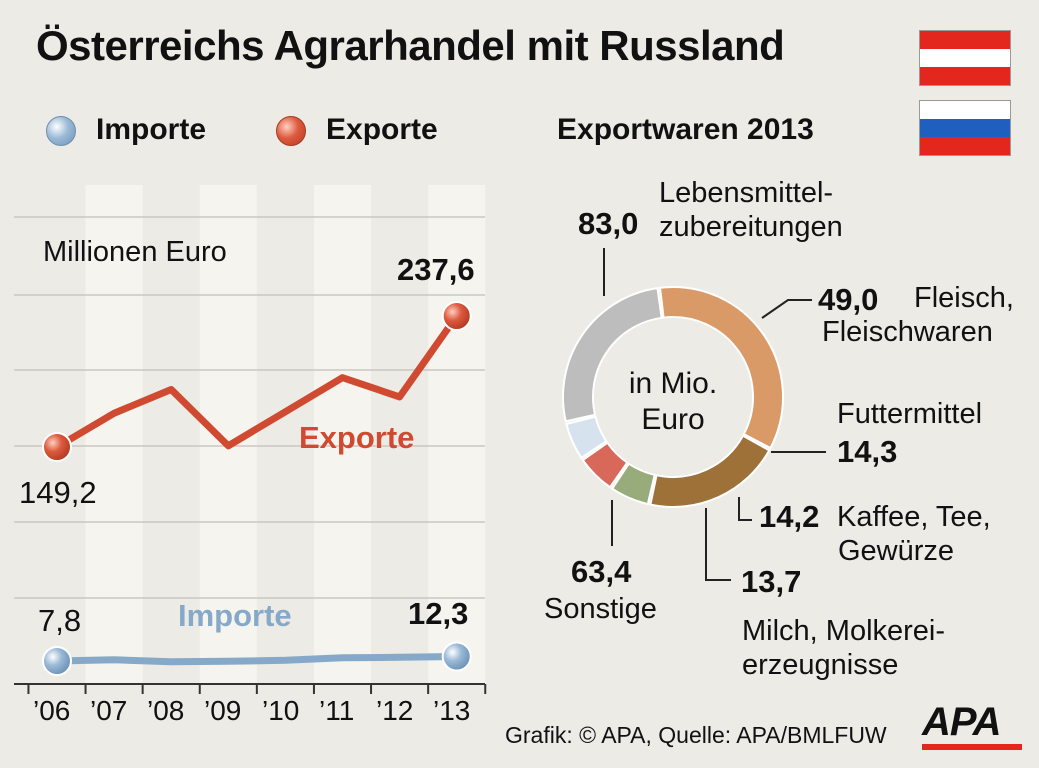 This screenshot has width=1039, height=768. Describe the element at coordinates (848, 299) in the screenshot. I see `pie-value-meat: 49,0` at that location.